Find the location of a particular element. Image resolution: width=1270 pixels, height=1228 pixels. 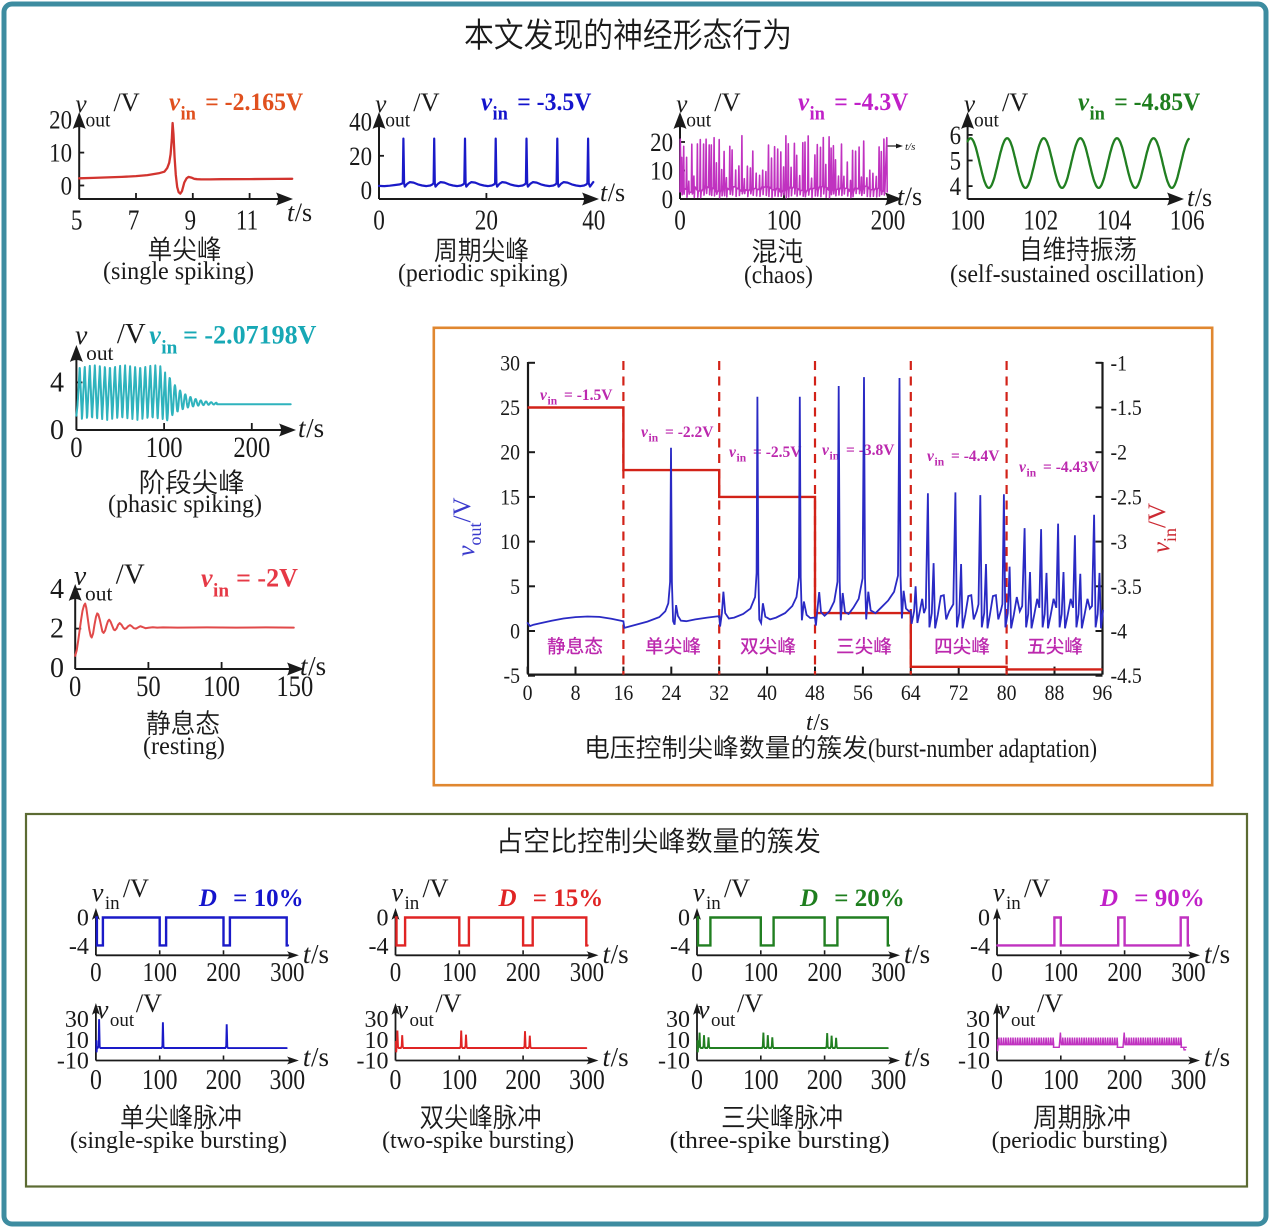

svg-text: (single spiking) is located at coordinates (178, 271).